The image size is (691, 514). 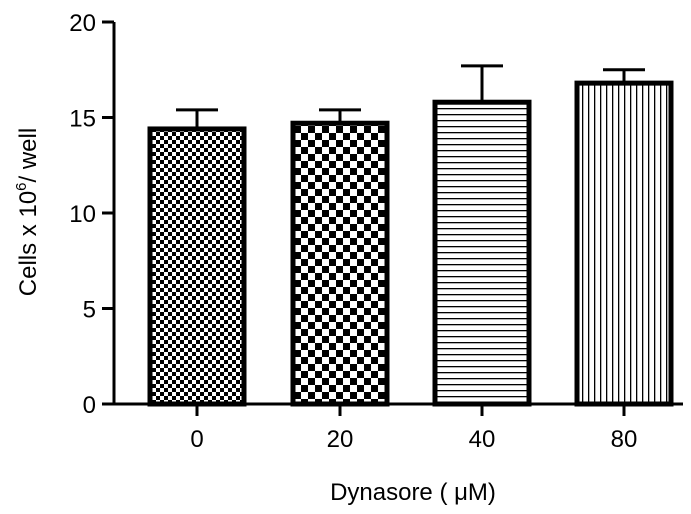 I want to click on x-axis-title: Dynasore ( μM), so click(x=413, y=492).